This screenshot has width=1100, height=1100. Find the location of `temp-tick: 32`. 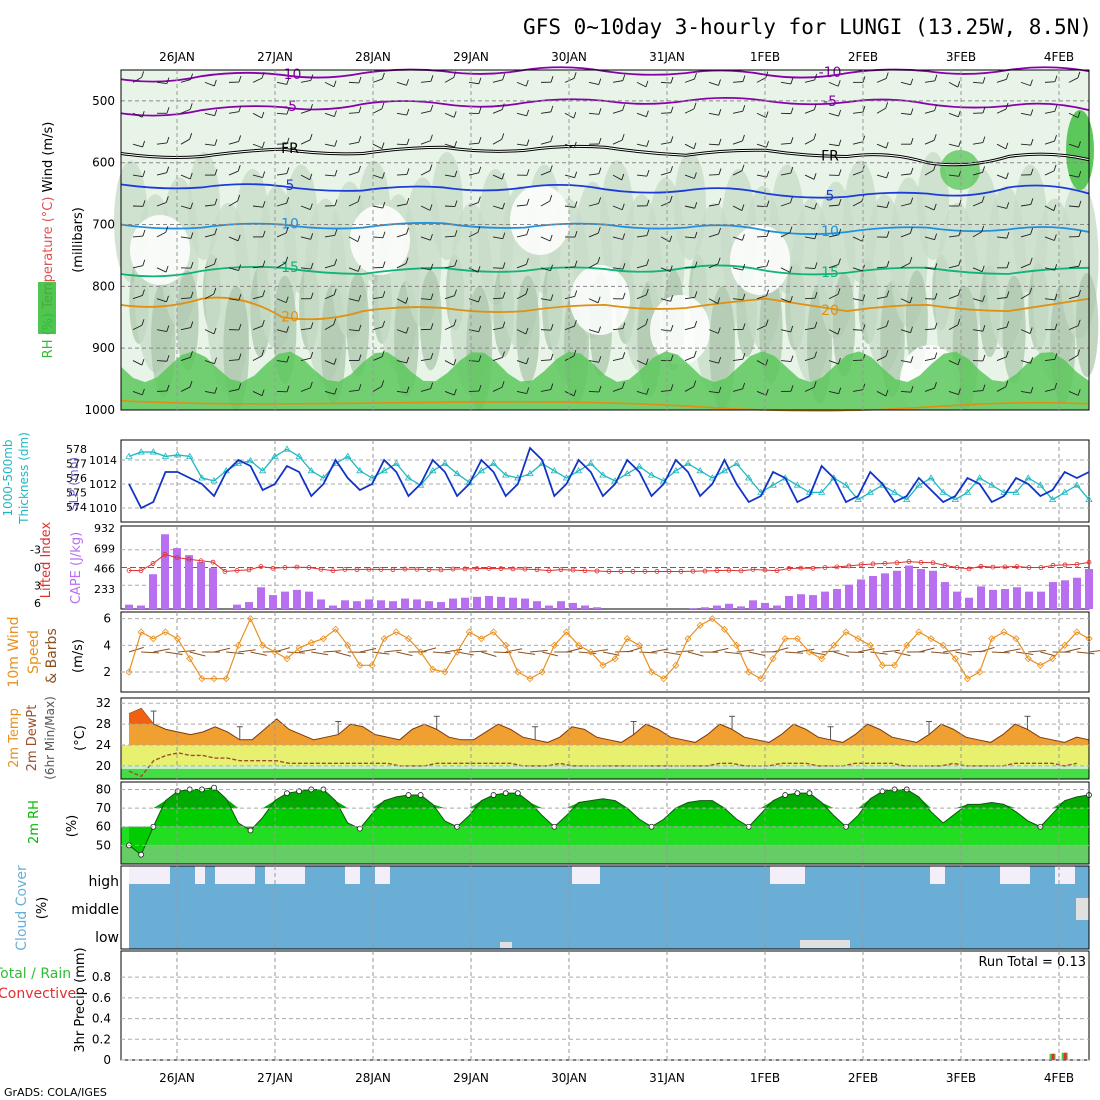

temp-tick: 32 is located at coordinates (103, 703).